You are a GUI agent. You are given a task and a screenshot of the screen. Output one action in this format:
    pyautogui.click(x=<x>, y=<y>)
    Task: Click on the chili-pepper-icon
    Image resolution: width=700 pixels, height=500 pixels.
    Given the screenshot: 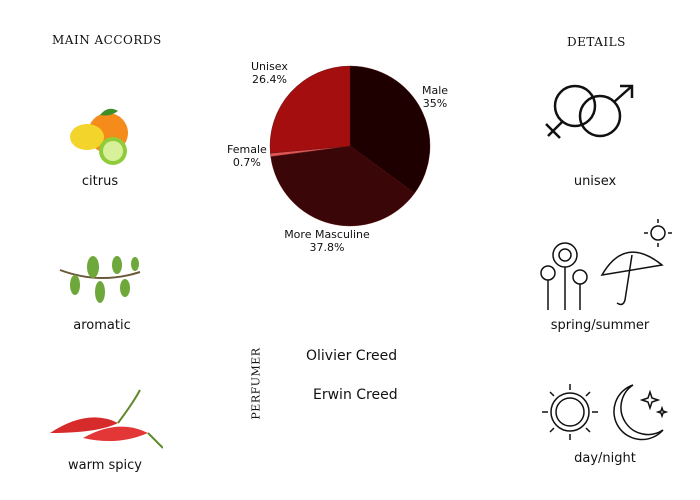 What is the action you would take?
    pyautogui.click(x=106, y=419)
    